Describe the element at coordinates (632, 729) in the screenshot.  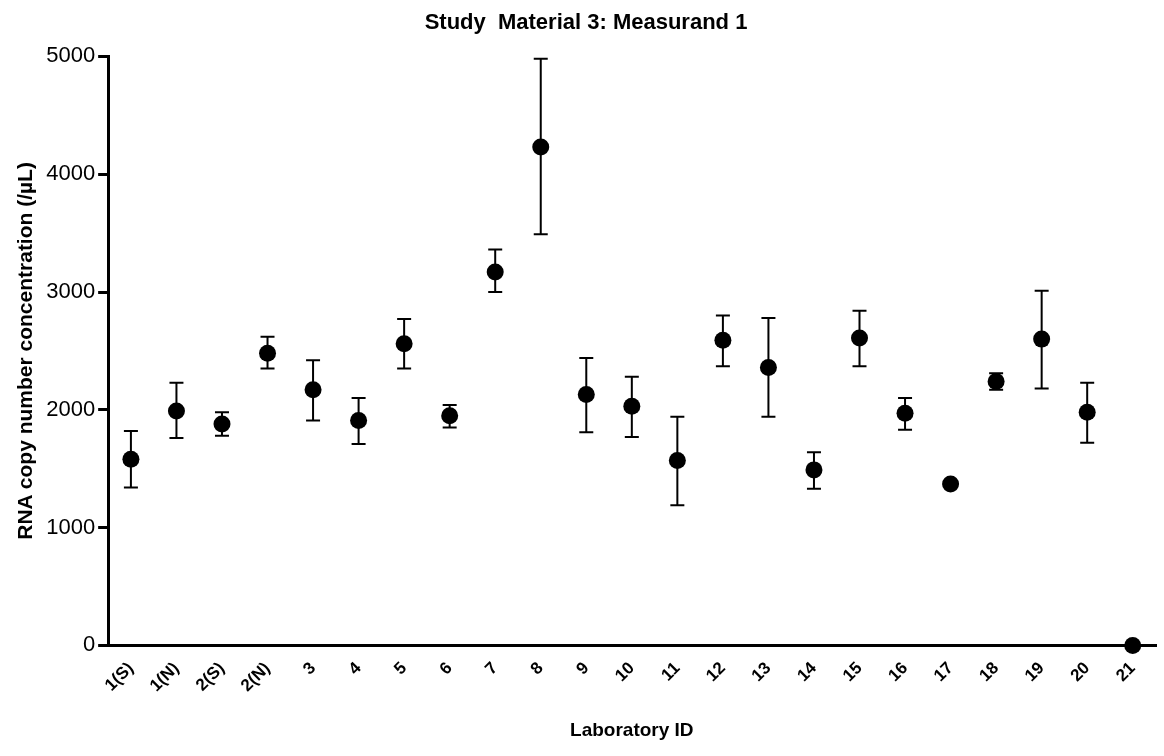
I see `x-axis-title: Laboratory ID` at that location.